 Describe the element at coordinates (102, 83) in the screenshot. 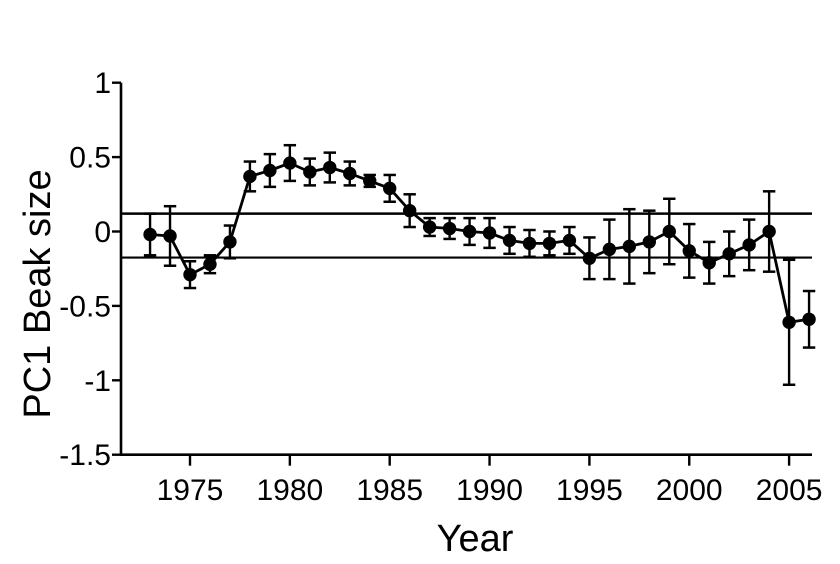

I see `y-tick-label: 1` at that location.